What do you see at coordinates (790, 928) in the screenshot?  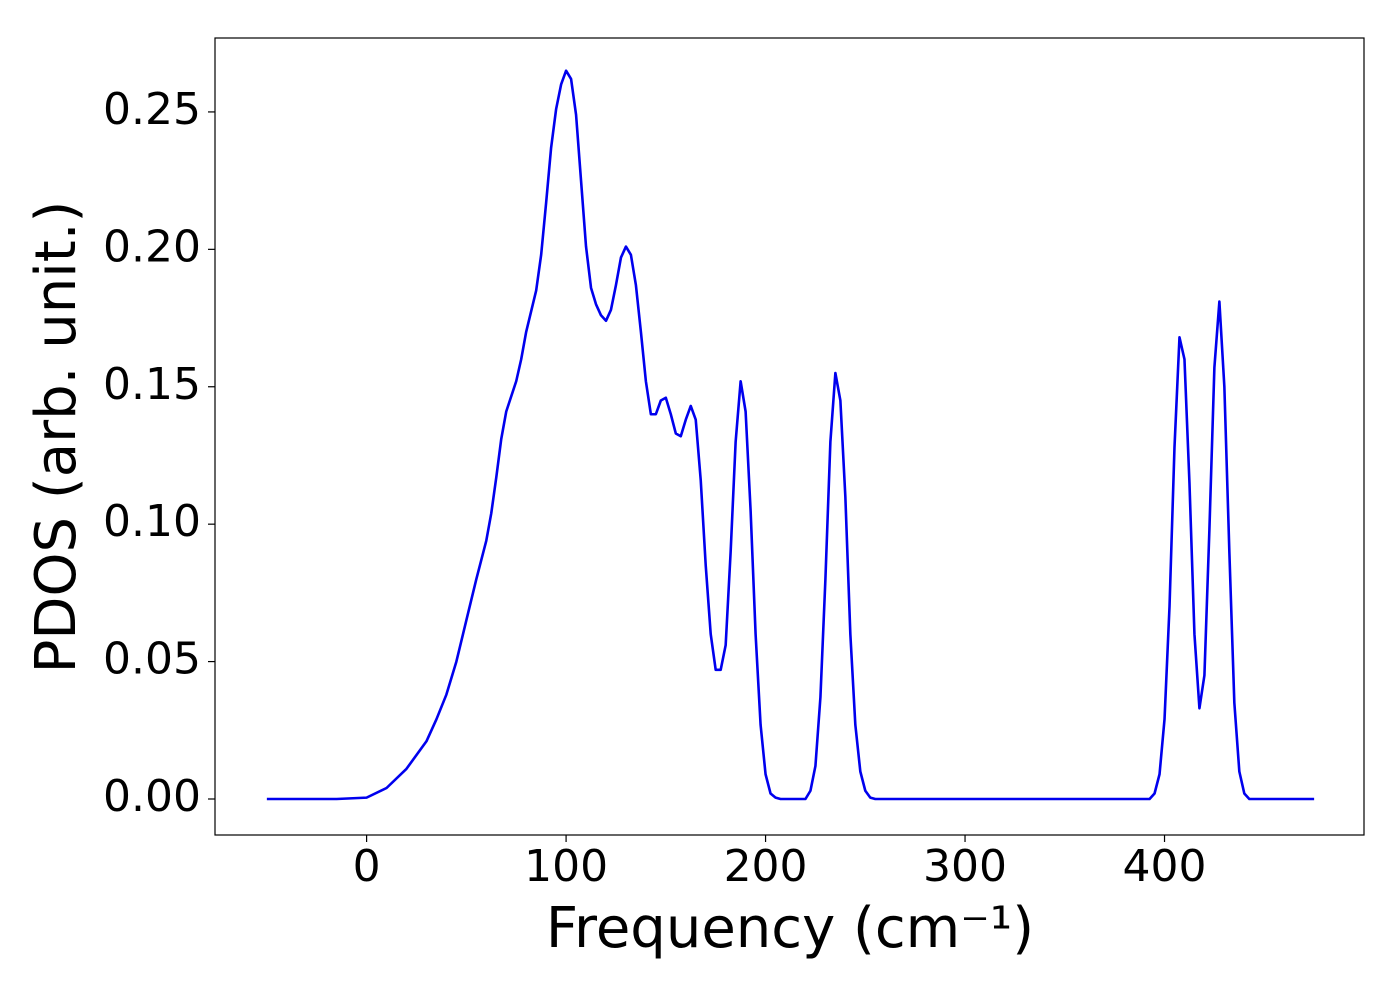 I see `x-axis-label: Frequency (cm⁻¹)` at bounding box center [790, 928].